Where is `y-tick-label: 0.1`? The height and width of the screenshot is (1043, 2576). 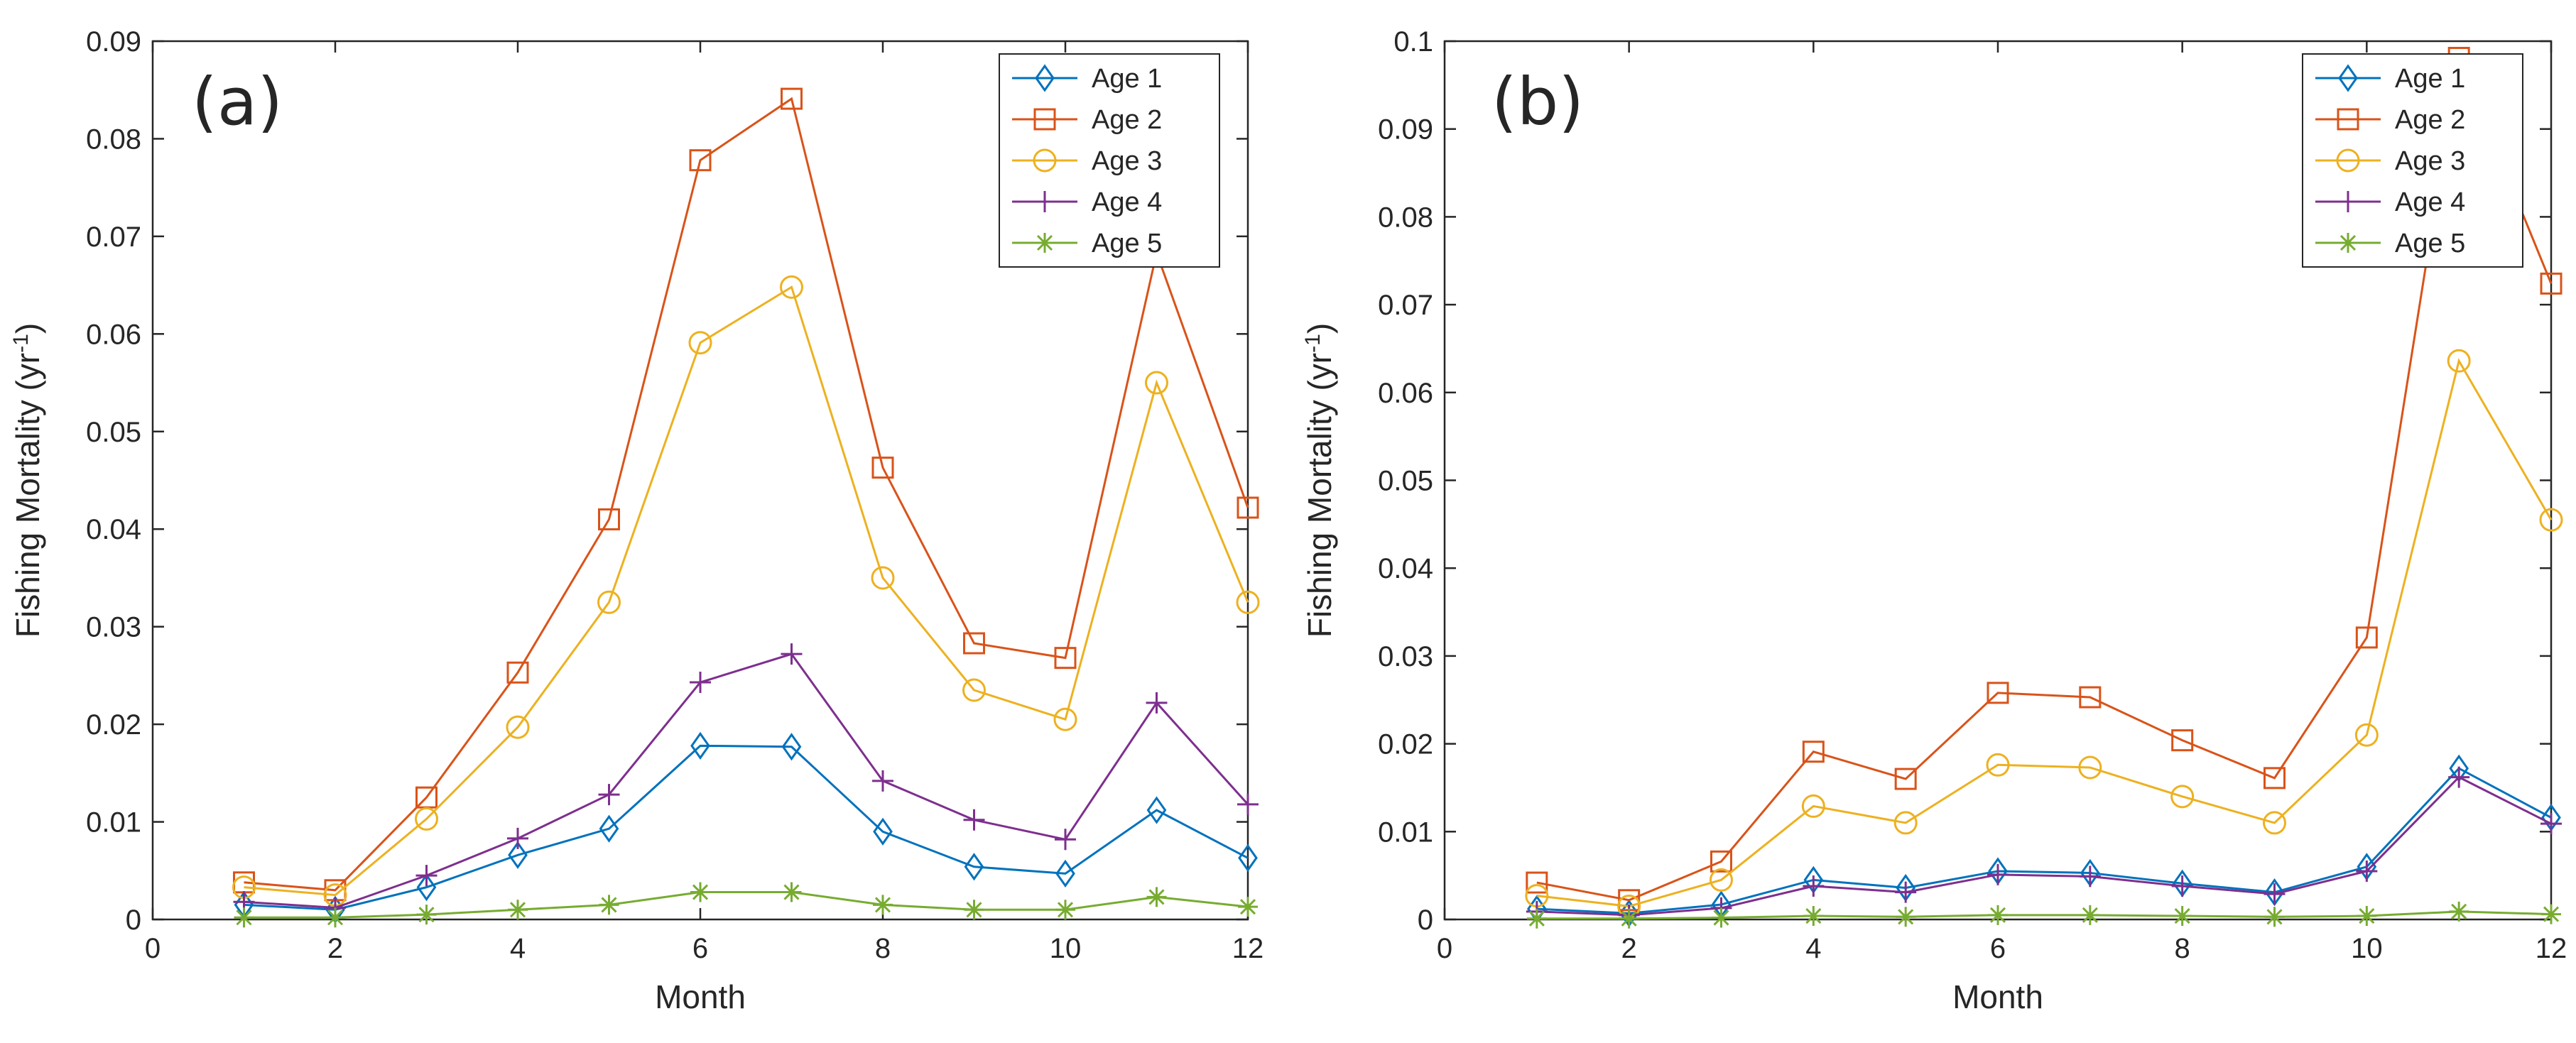
y-tick-label: 0.1 is located at coordinates (1413, 42).